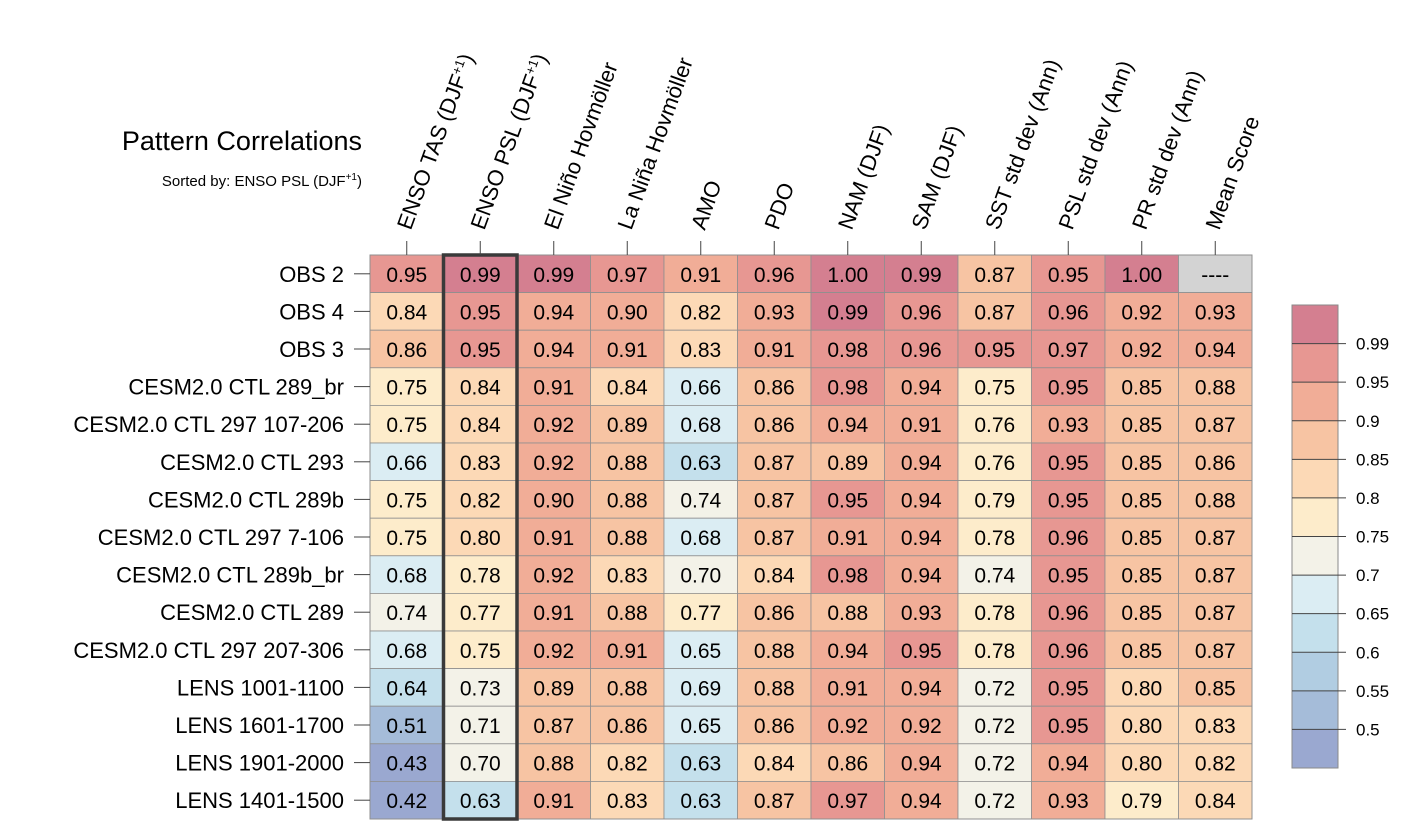  Describe the element at coordinates (406, 388) in the screenshot. I see `cell-value-label: 0.75` at that location.